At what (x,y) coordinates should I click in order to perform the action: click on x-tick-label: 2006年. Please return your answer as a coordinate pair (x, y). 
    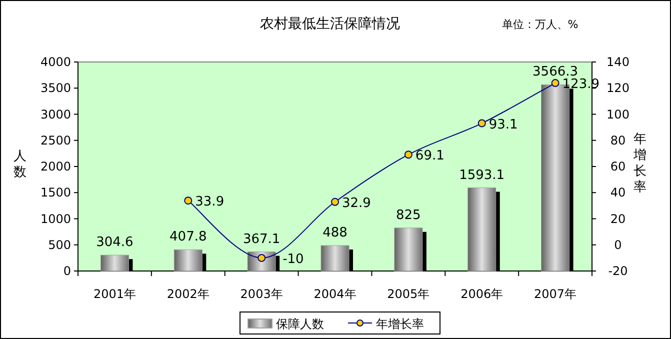
    Looking at the image, I should click on (482, 294).